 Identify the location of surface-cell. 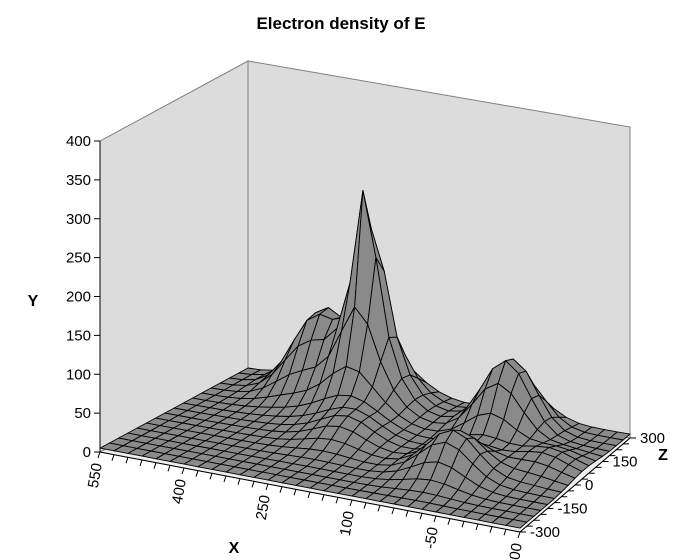
(516, 524).